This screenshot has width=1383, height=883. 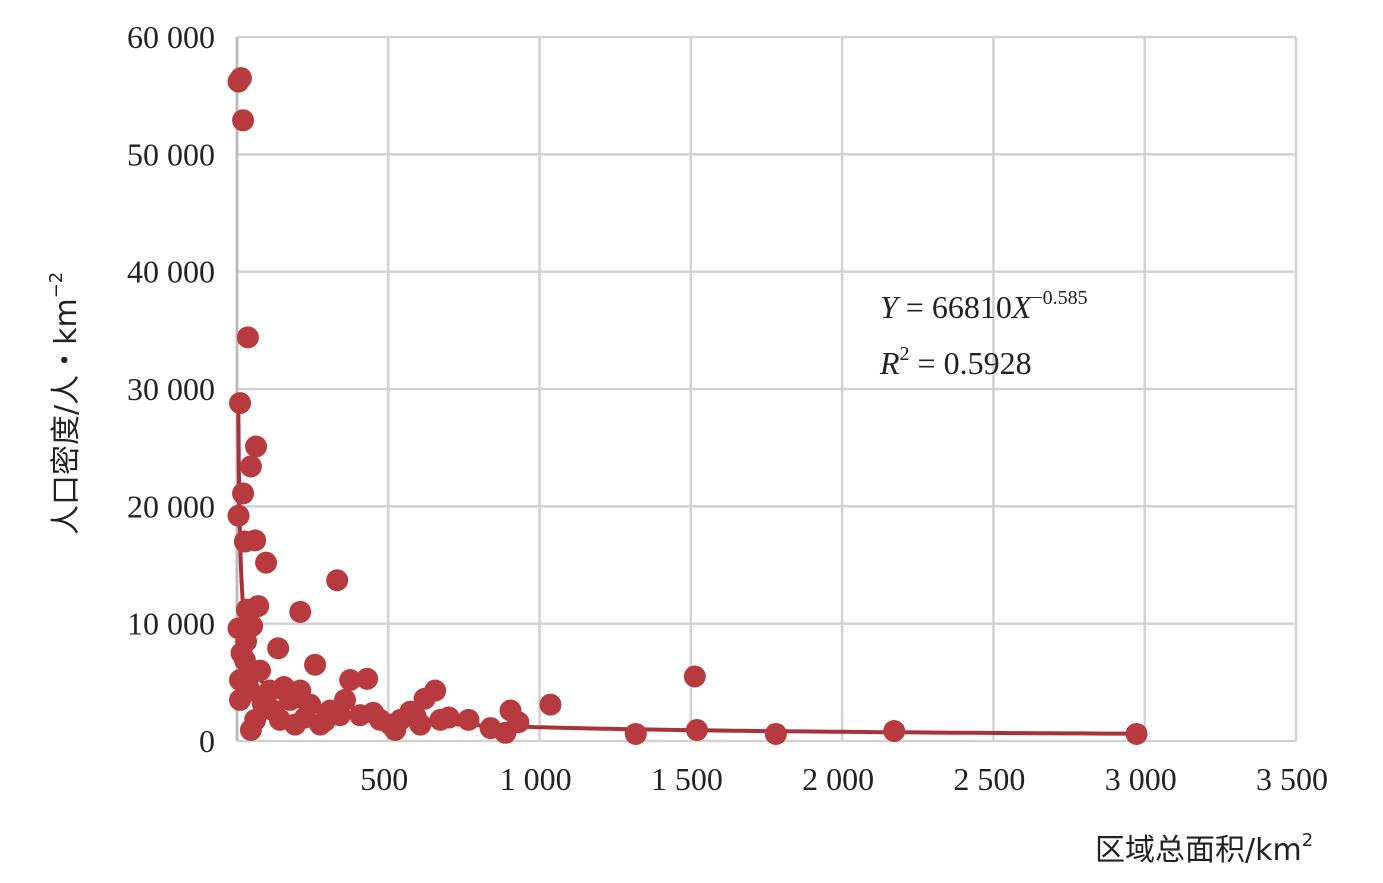 I want to click on x-tick-labels: 500 1 000 1 500 2 000 2 500 3 000 3 500, so click(x=844, y=779).